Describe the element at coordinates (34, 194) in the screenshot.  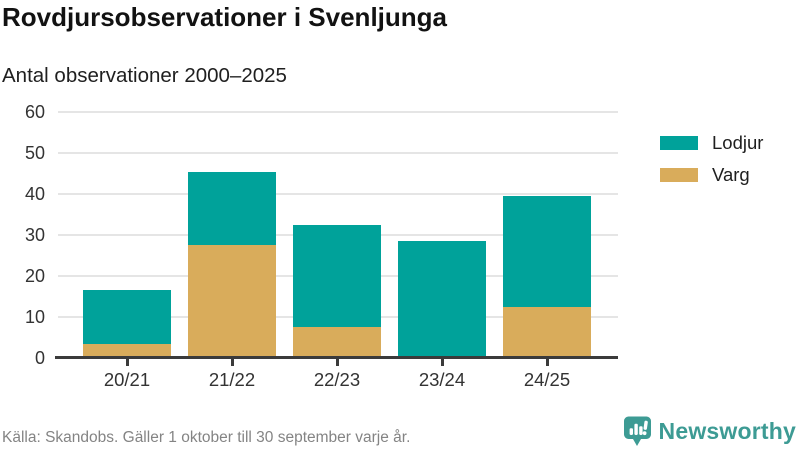
I see `y-tick-label: 40` at that location.